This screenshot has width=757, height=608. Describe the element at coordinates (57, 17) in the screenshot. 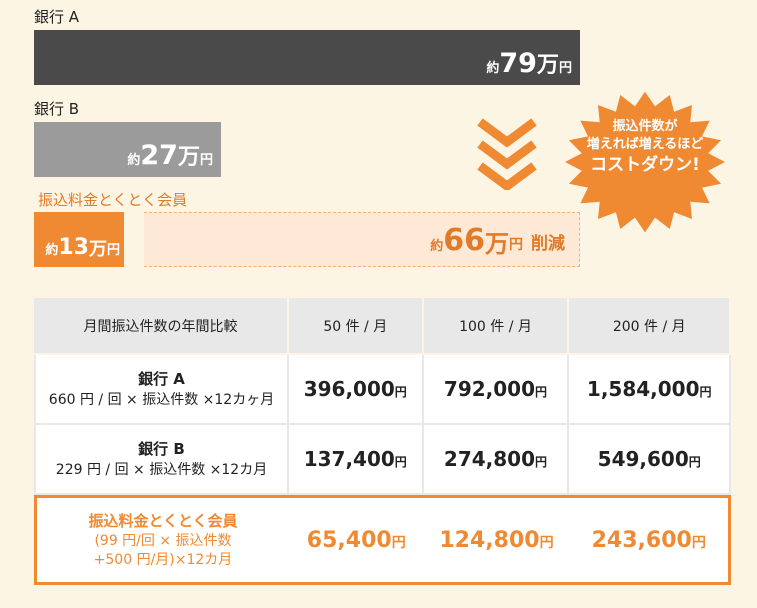

I see `bank-a-label: 銀行 A` at that location.